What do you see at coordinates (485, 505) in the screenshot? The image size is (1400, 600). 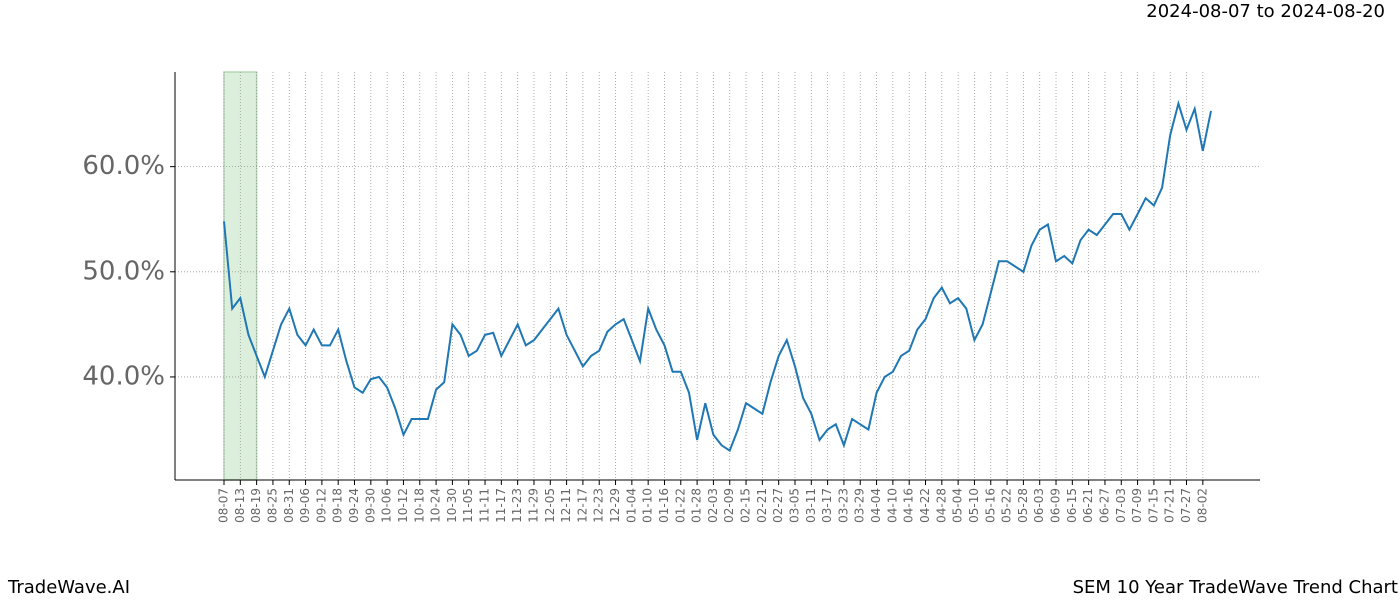 I see `x-tick-label: 11-11` at bounding box center [485, 505].